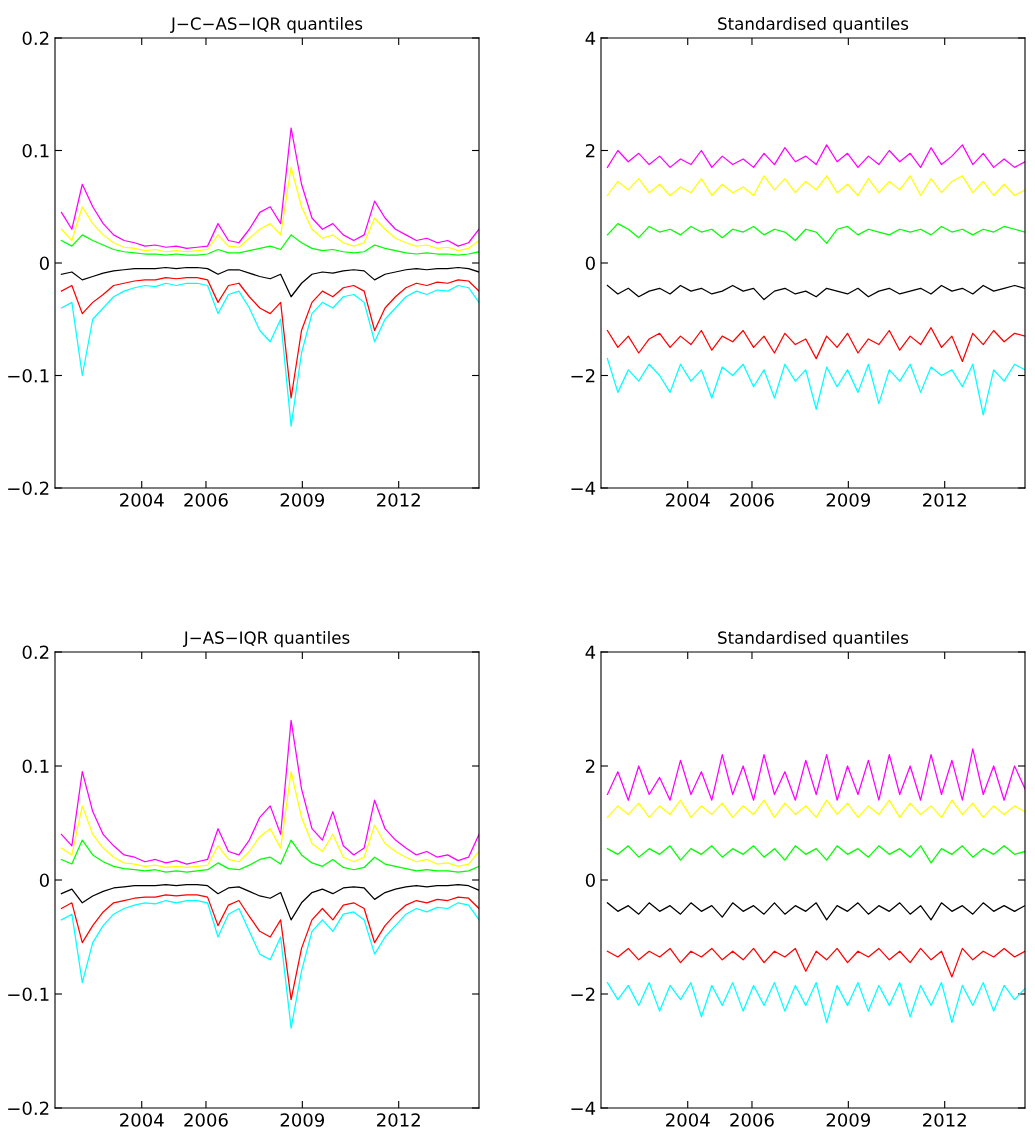 This screenshot has height=1140, width=1035. Describe the element at coordinates (266, 639) in the screenshot. I see `chart-title: J−AS−IQR quantiles` at that location.